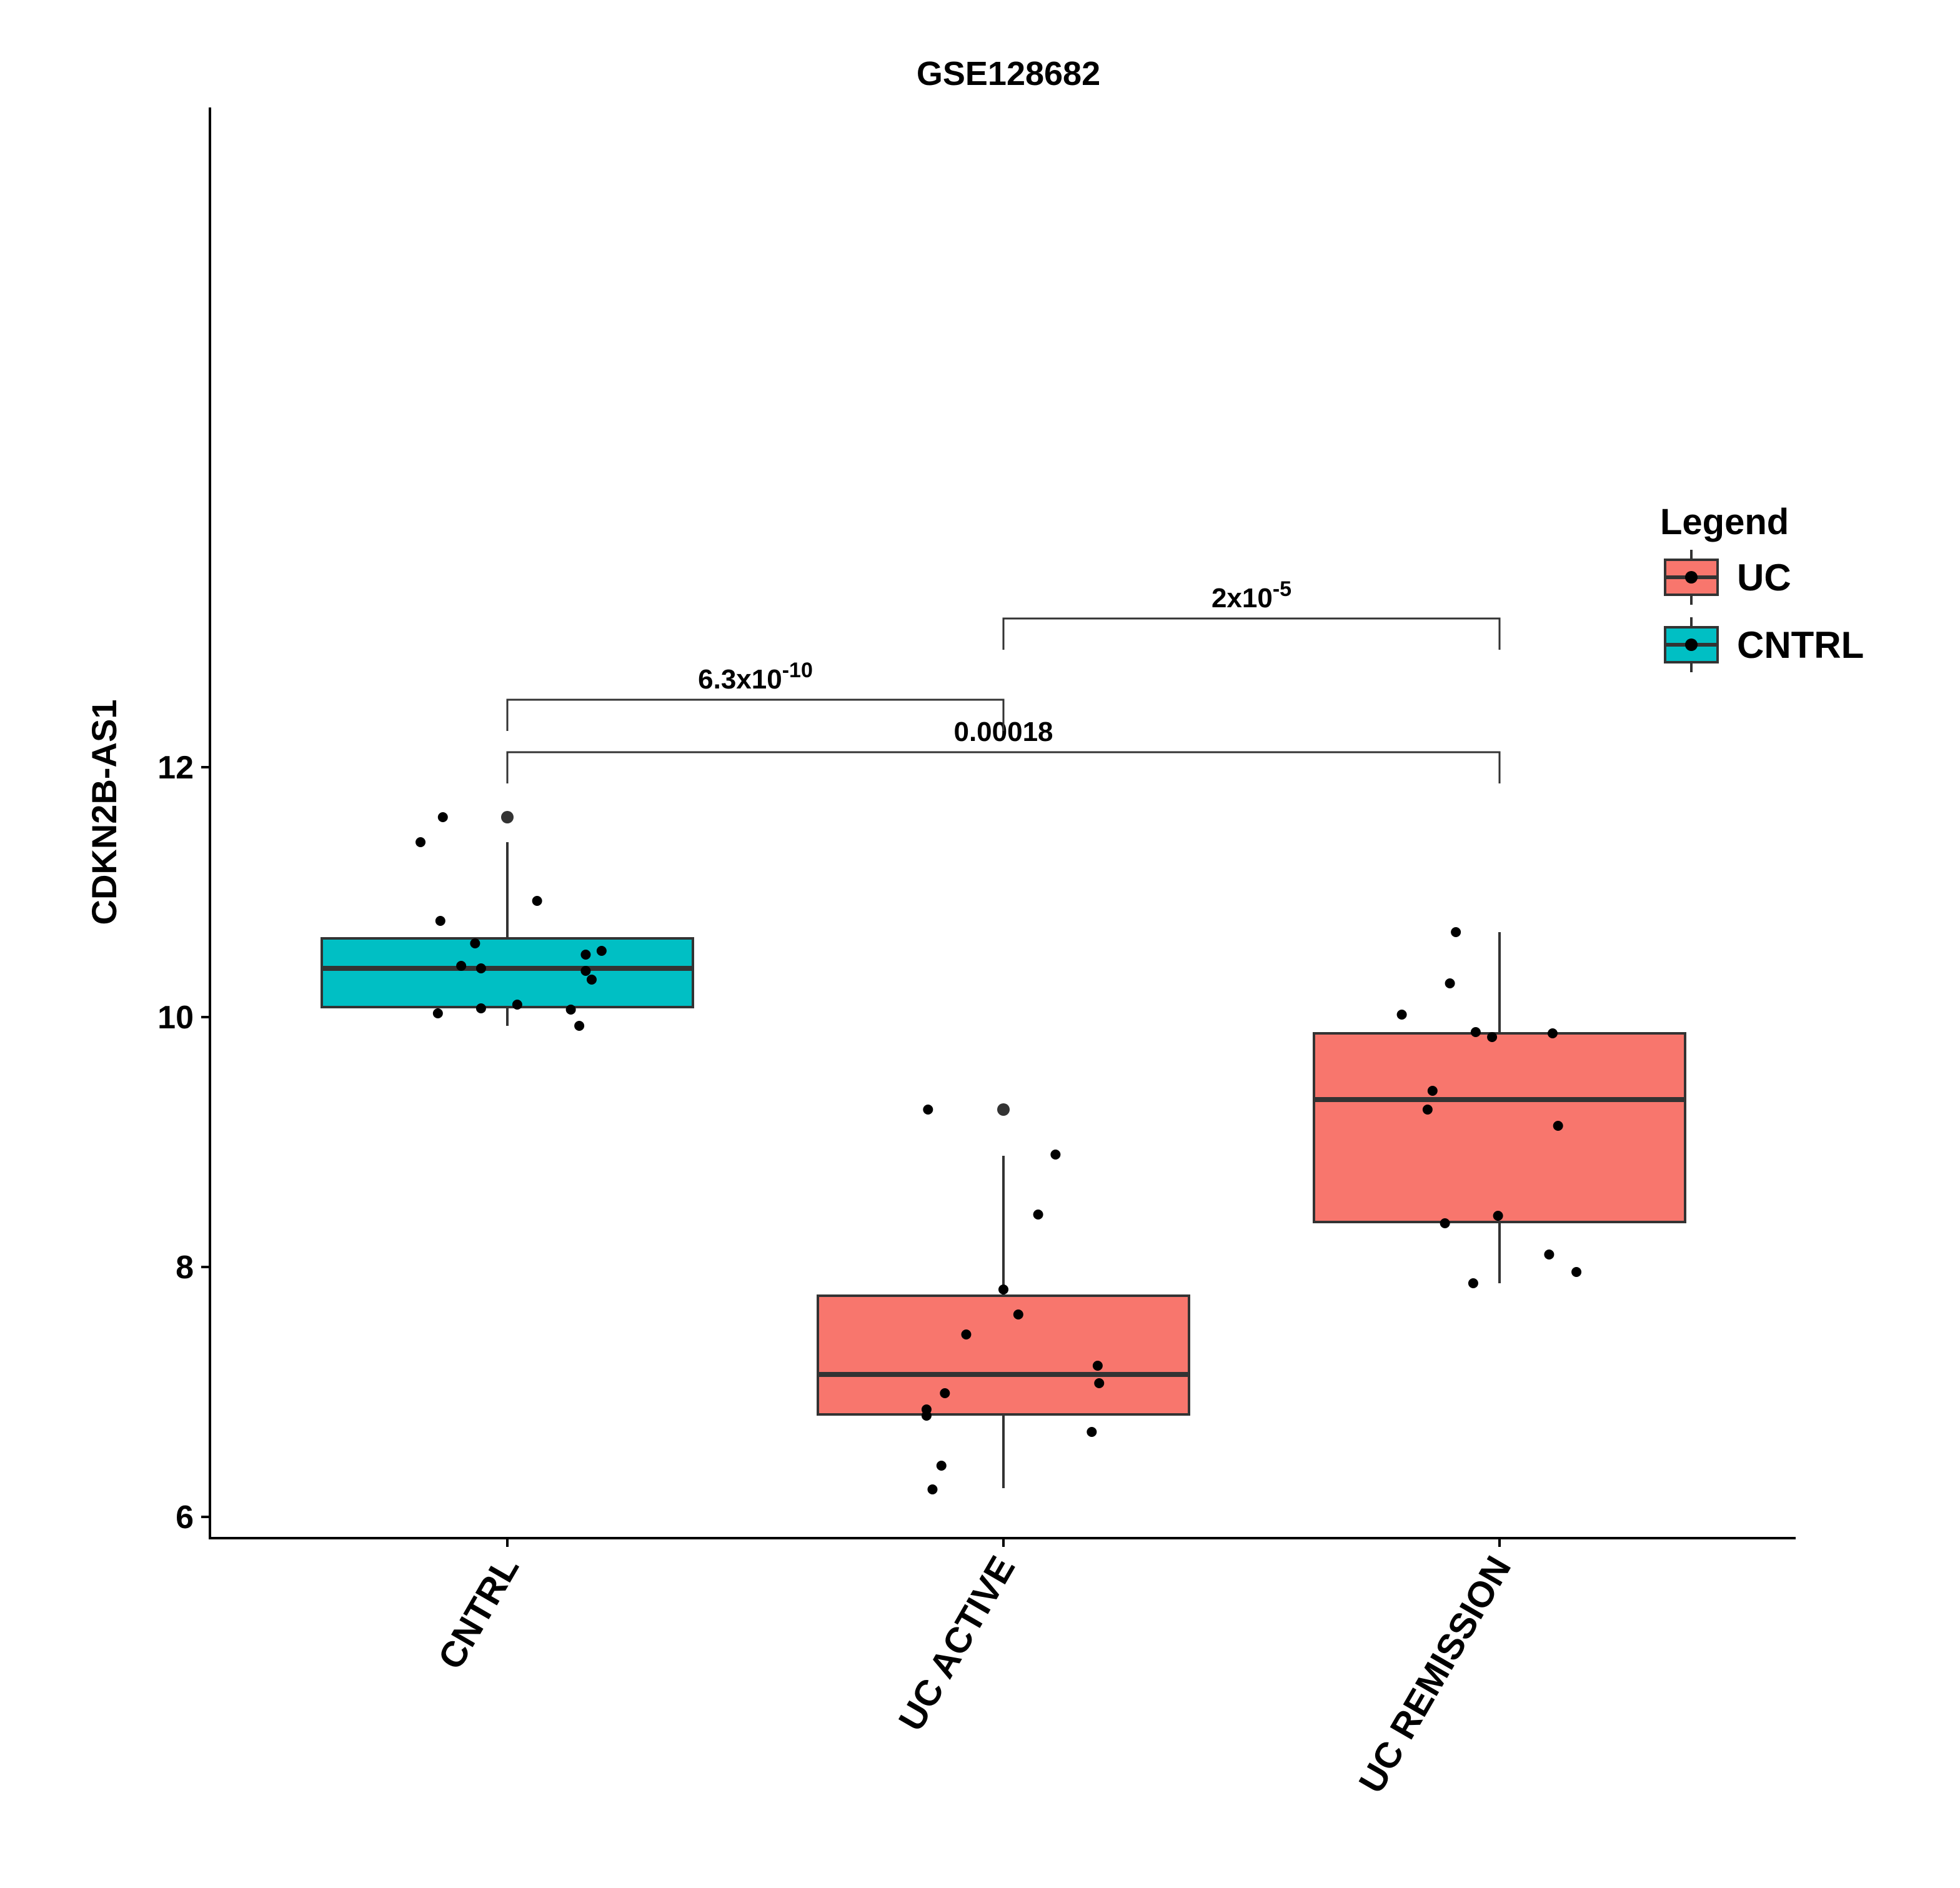 Image resolution: width=1960 pixels, height=1888 pixels. I want to click on x-tick-label: UC ACTIVE, so click(957, 1643).